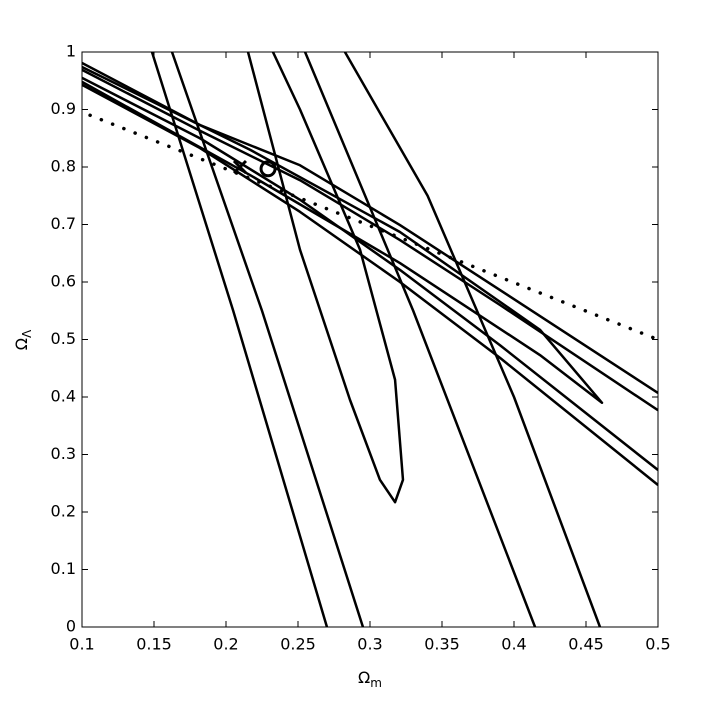 This screenshot has width=707, height=707. Describe the element at coordinates (63, 223) in the screenshot. I see `y-tick-label: 0.7` at that location.